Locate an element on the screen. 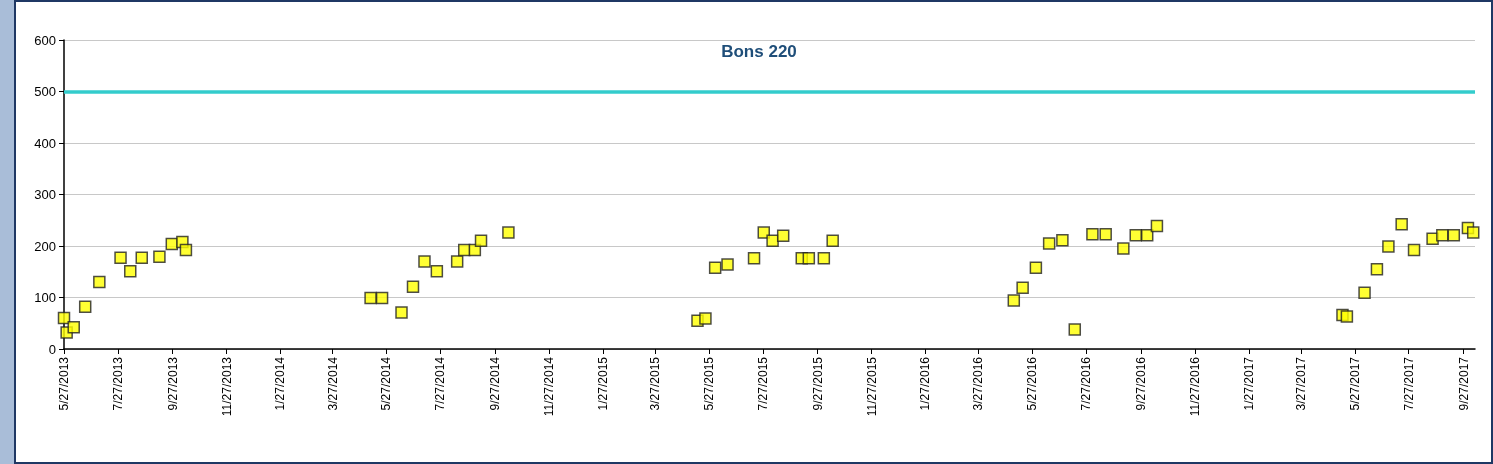 This screenshot has width=1493, height=464. x-tick-label: 9/27/2016 is located at coordinates (1141, 383).